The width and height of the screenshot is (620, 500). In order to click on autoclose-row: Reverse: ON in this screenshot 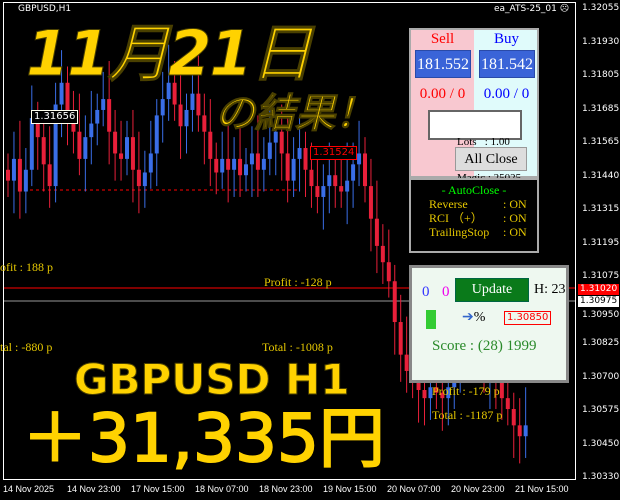, I will do `click(474, 204)`.